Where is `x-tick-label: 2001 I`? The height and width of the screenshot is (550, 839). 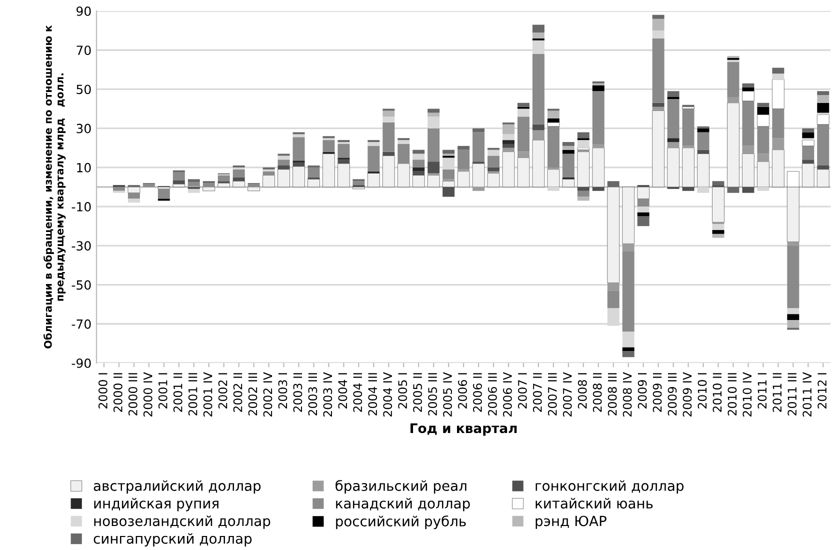
x-tick-label: 2001 I is located at coordinates (163, 390).